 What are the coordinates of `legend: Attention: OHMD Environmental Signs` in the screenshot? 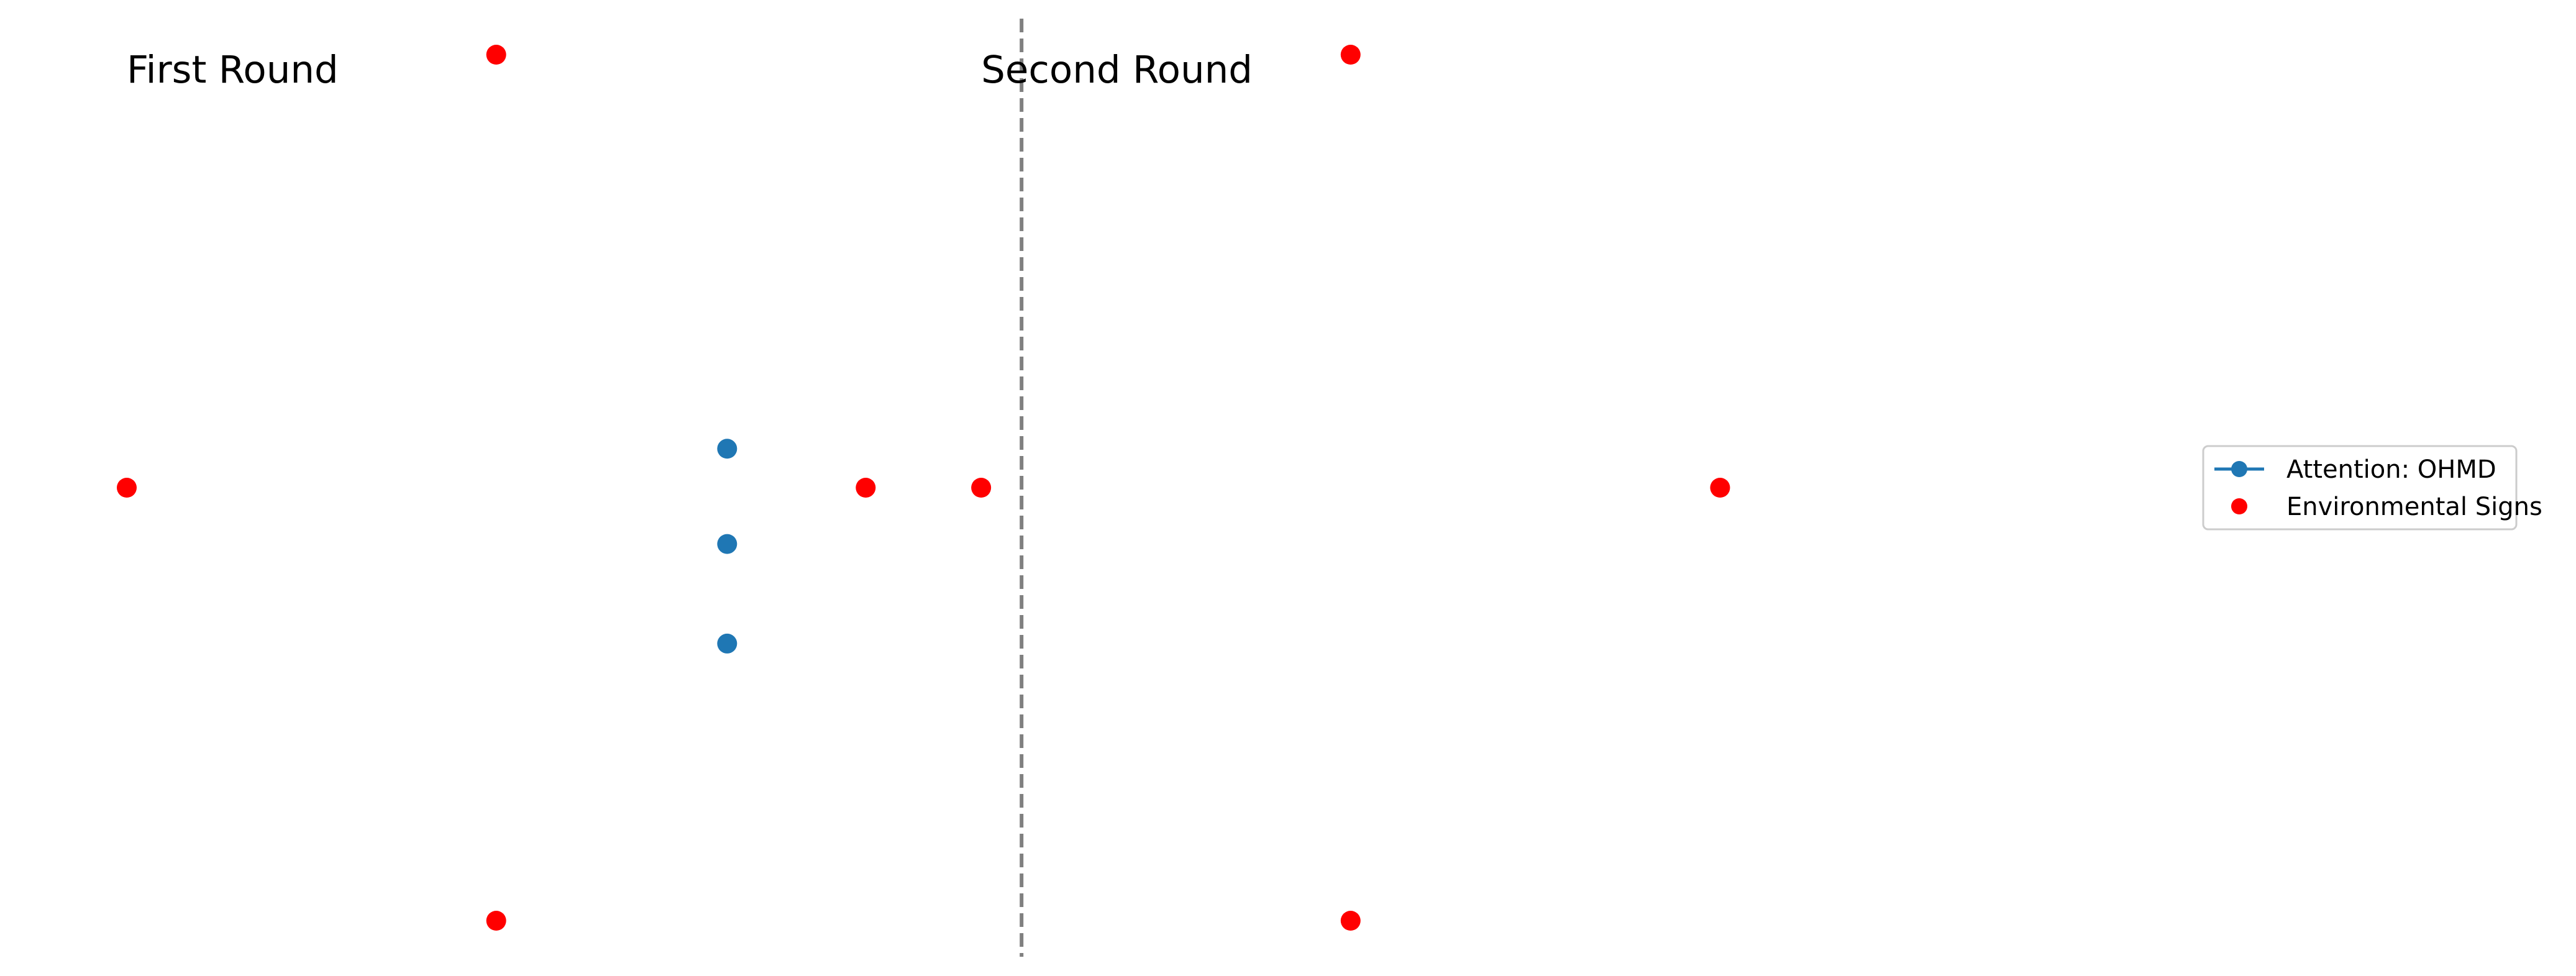 It's located at (2372, 488).